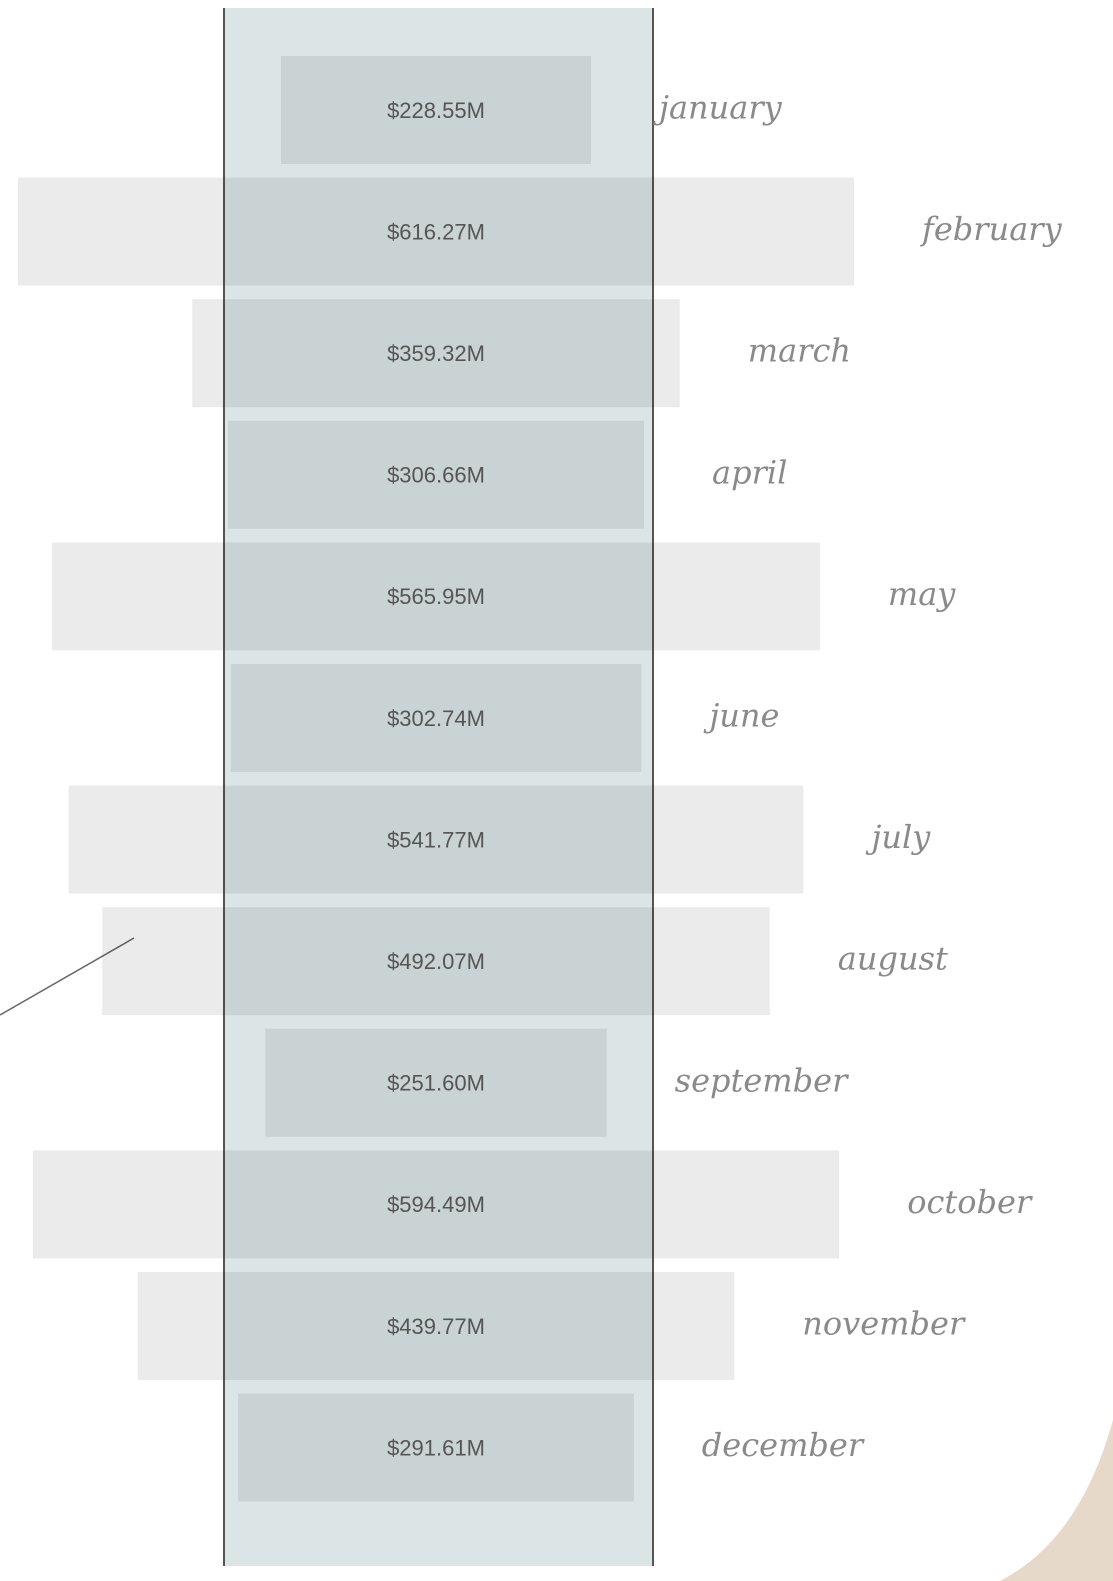 Image resolution: width=1113 pixels, height=1581 pixels. I want to click on value-label: $541.77M, so click(436, 839).